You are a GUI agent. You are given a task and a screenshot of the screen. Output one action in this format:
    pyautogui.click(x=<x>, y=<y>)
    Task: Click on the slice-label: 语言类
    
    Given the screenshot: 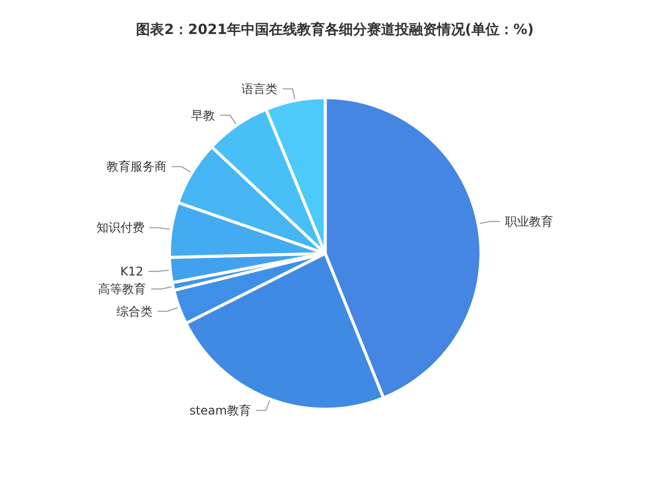 What is the action you would take?
    pyautogui.click(x=260, y=89)
    